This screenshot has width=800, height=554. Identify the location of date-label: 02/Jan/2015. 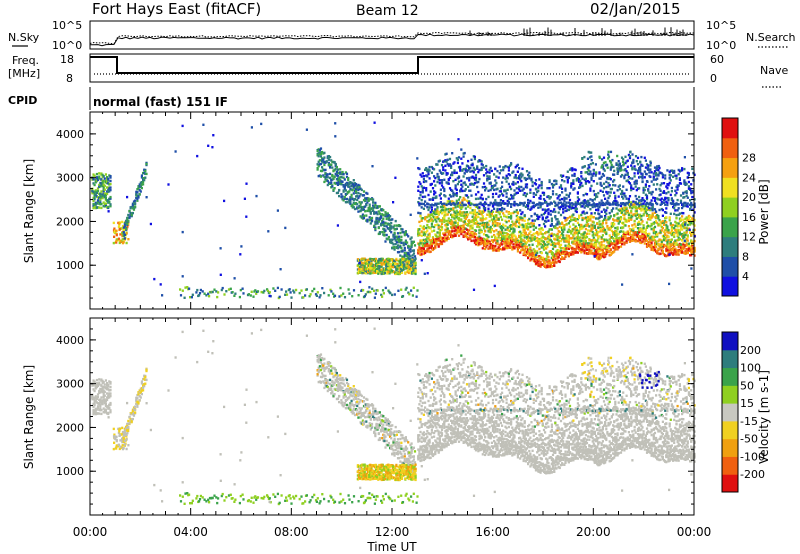
(635, 9).